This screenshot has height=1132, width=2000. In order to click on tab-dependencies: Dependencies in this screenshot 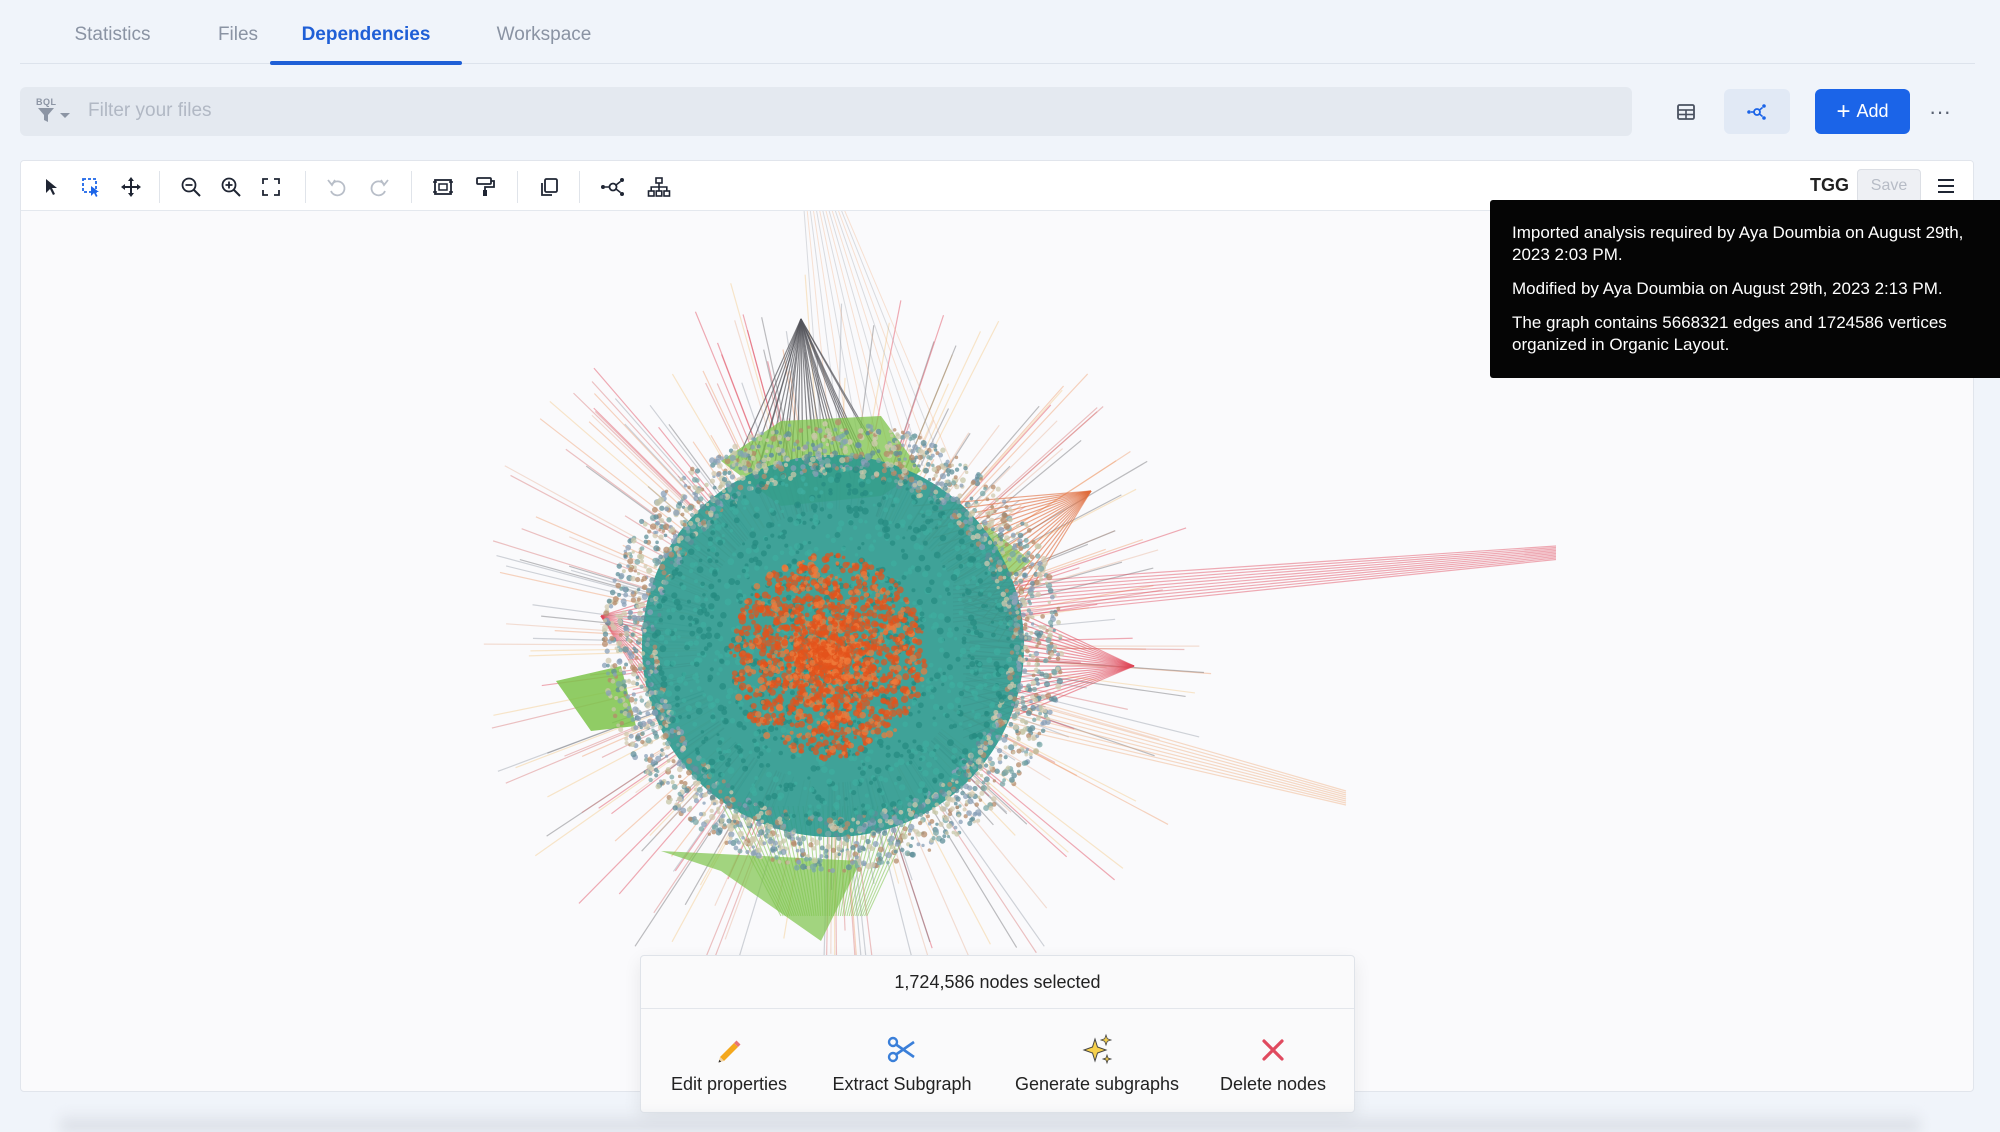, I will do `click(366, 32)`.